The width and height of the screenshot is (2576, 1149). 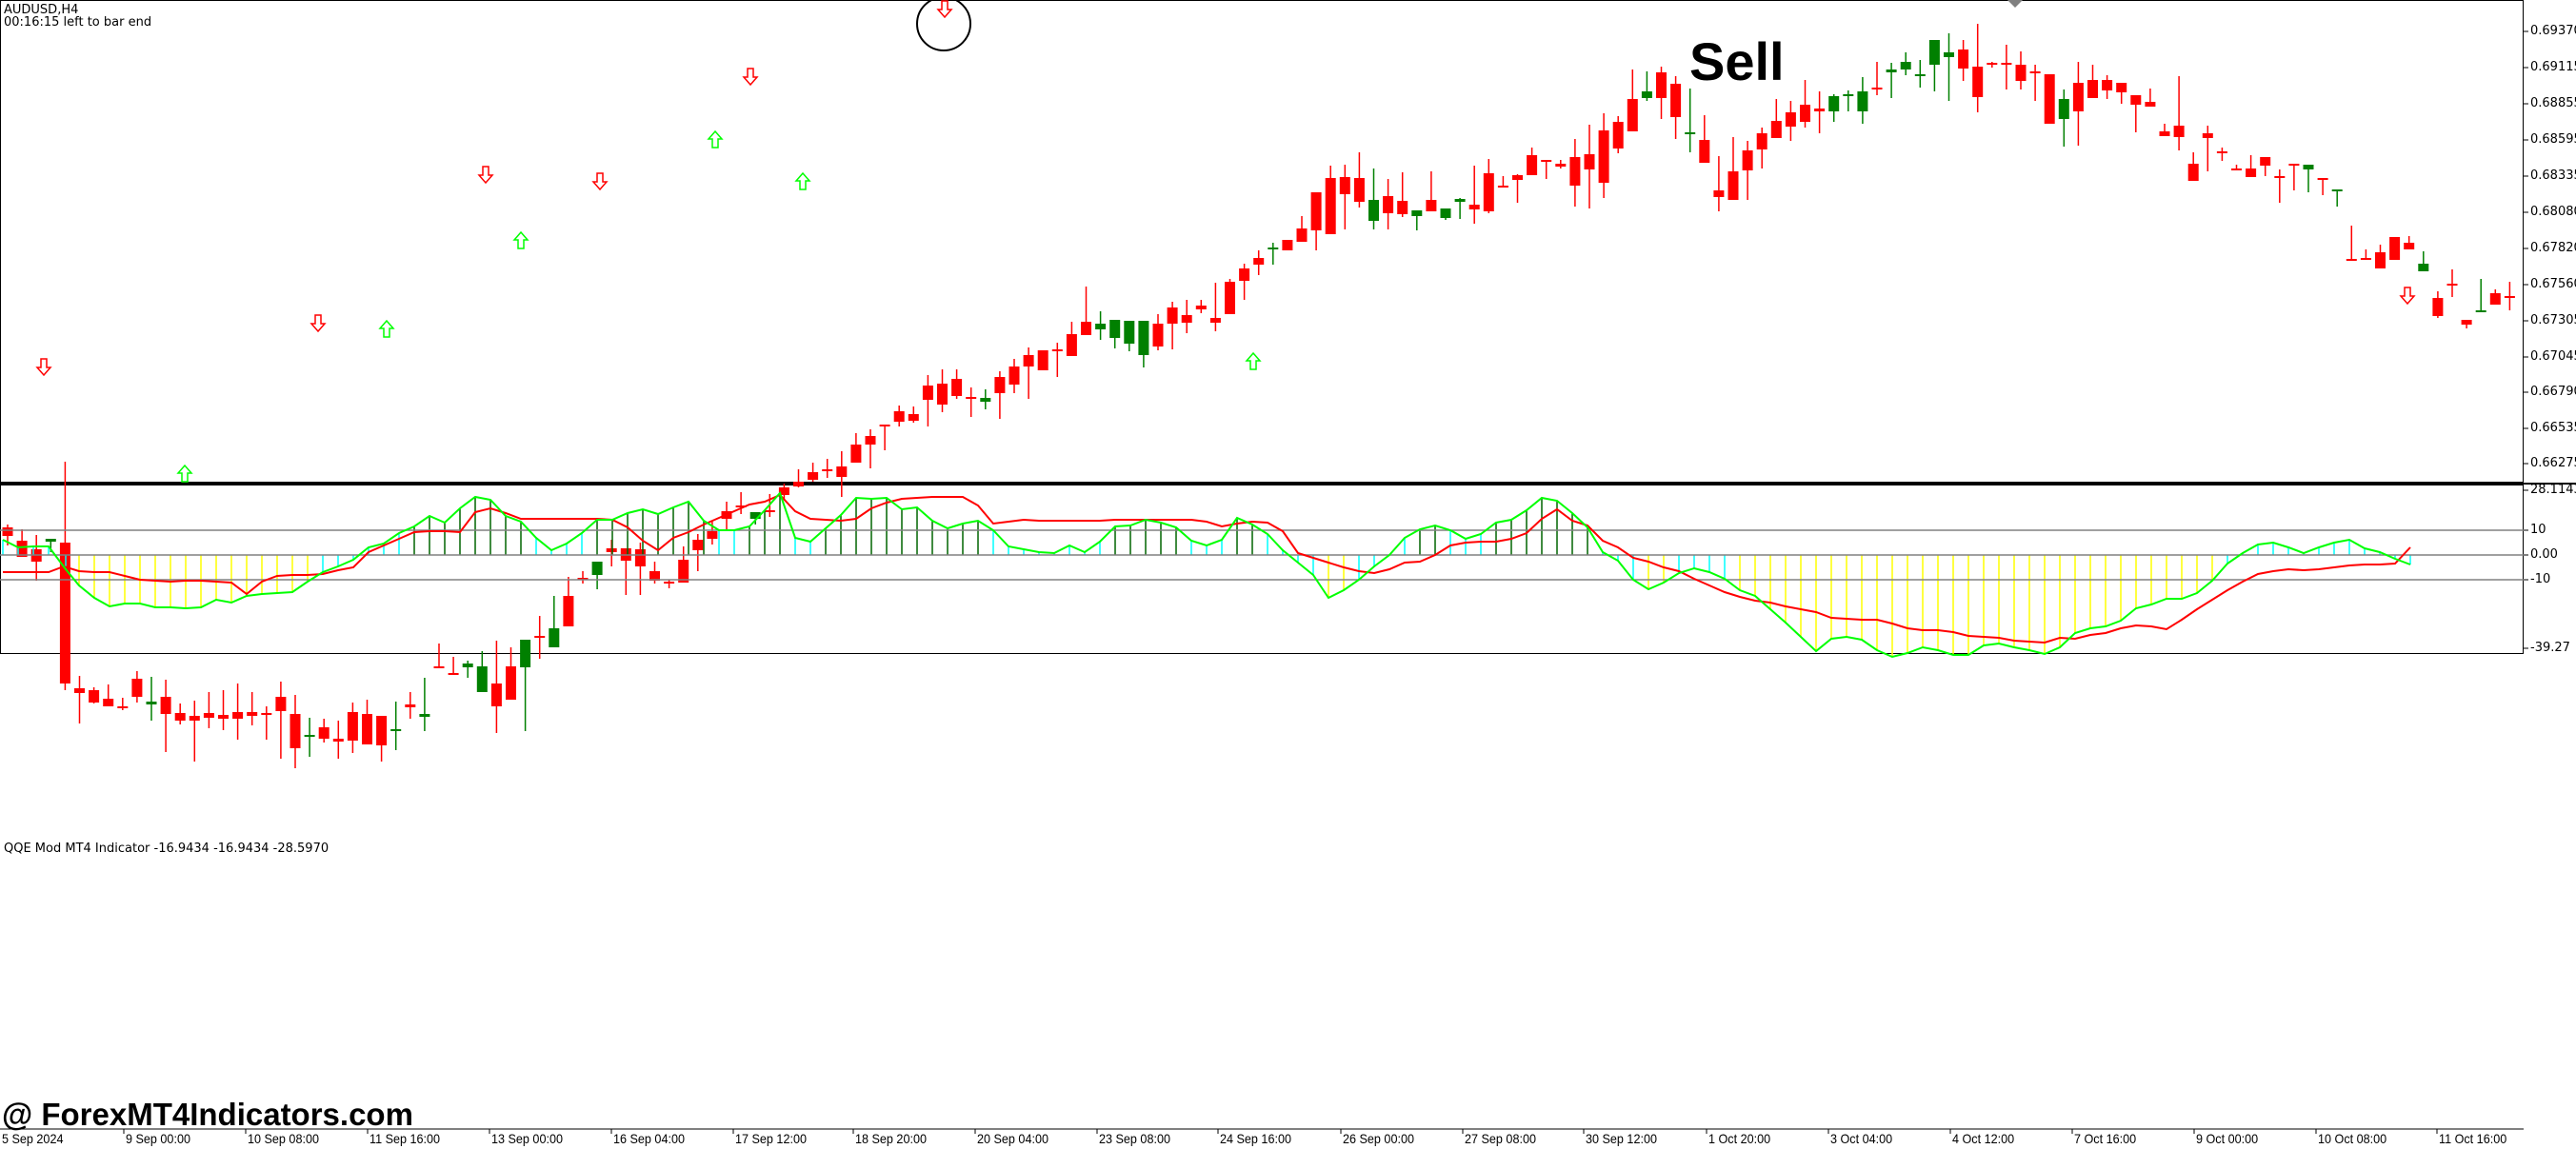 What do you see at coordinates (41, 10) in the screenshot?
I see `symbol-timeframe-label: AUDUSD,H4` at bounding box center [41, 10].